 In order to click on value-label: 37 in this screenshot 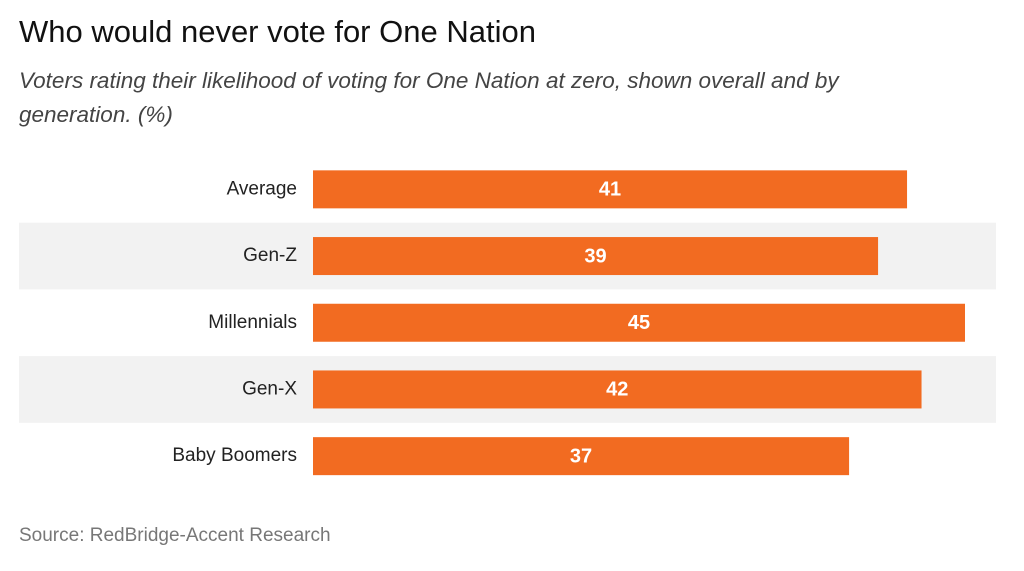, I will do `click(581, 456)`.